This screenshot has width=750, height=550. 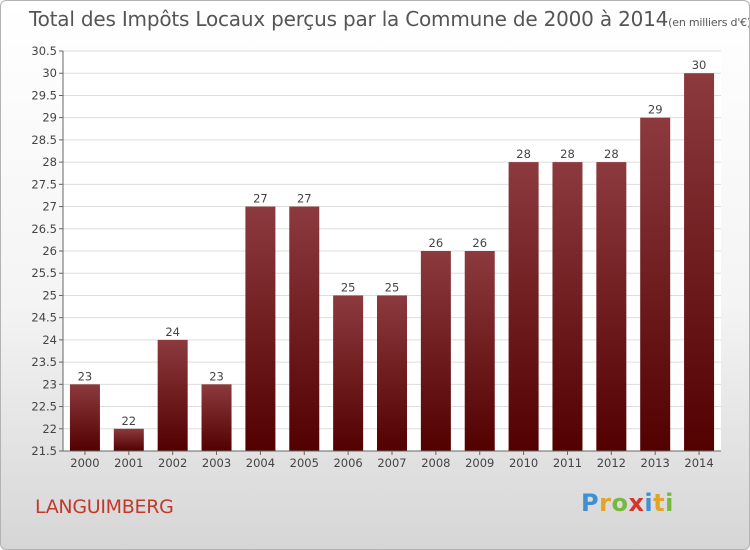 I want to click on x-tick-label: 2005, so click(x=304, y=463).